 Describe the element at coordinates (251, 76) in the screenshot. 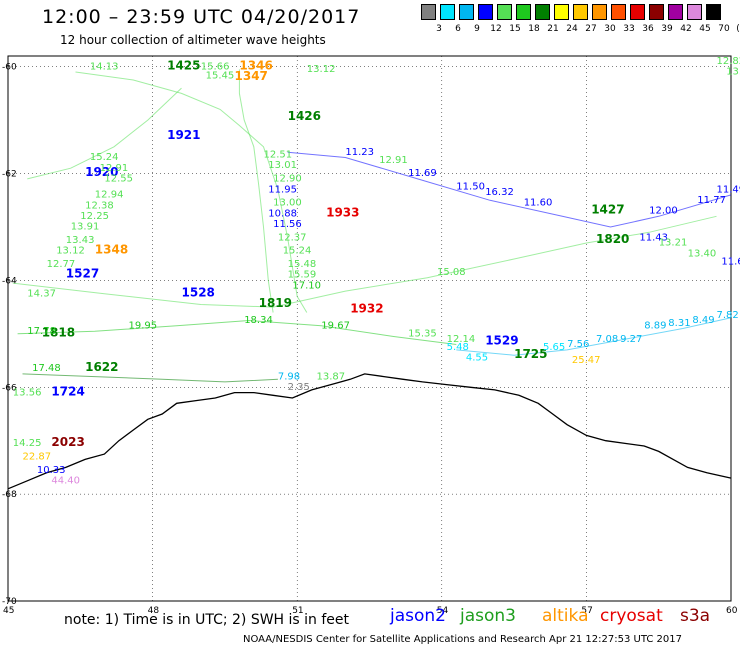

I see `pass-time-label: 1347` at that location.